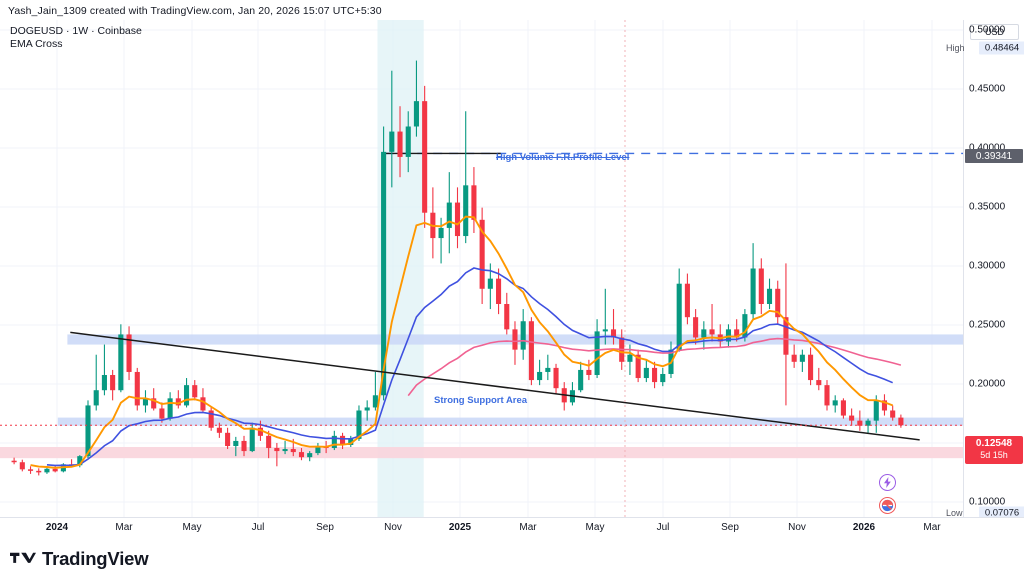  Describe the element at coordinates (987, 207) in the screenshot. I see `price-tick-label: 0.35000` at that location.